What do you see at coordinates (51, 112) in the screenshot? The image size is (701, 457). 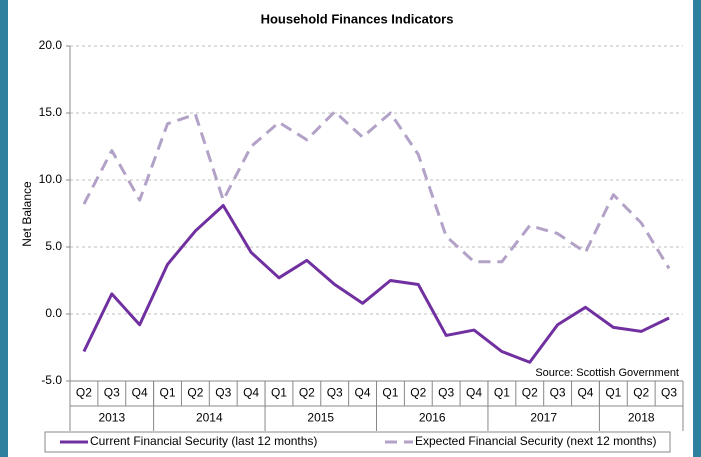 I see `y-tick-label: 15.0` at bounding box center [51, 112].